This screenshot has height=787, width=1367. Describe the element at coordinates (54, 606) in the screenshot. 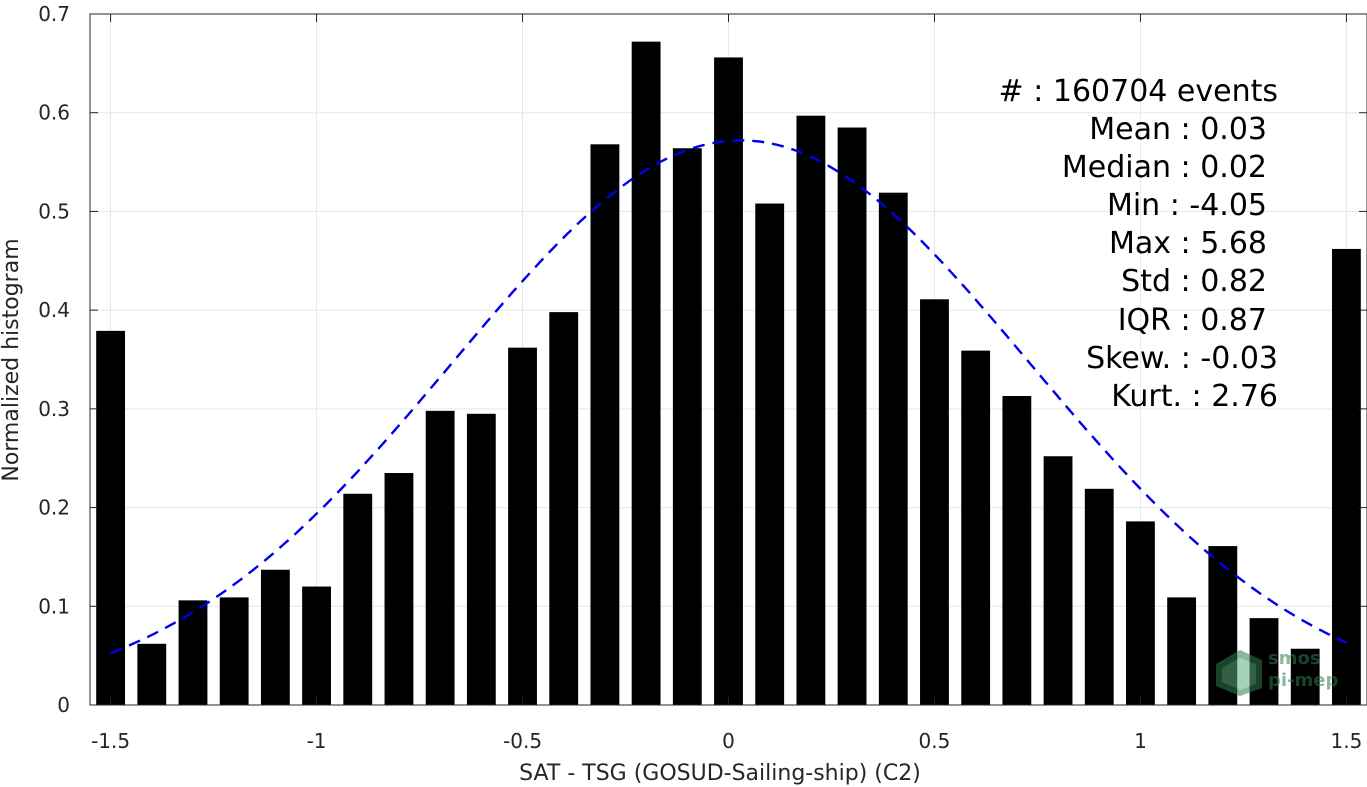

I see `y-tick-label: 0.1` at that location.